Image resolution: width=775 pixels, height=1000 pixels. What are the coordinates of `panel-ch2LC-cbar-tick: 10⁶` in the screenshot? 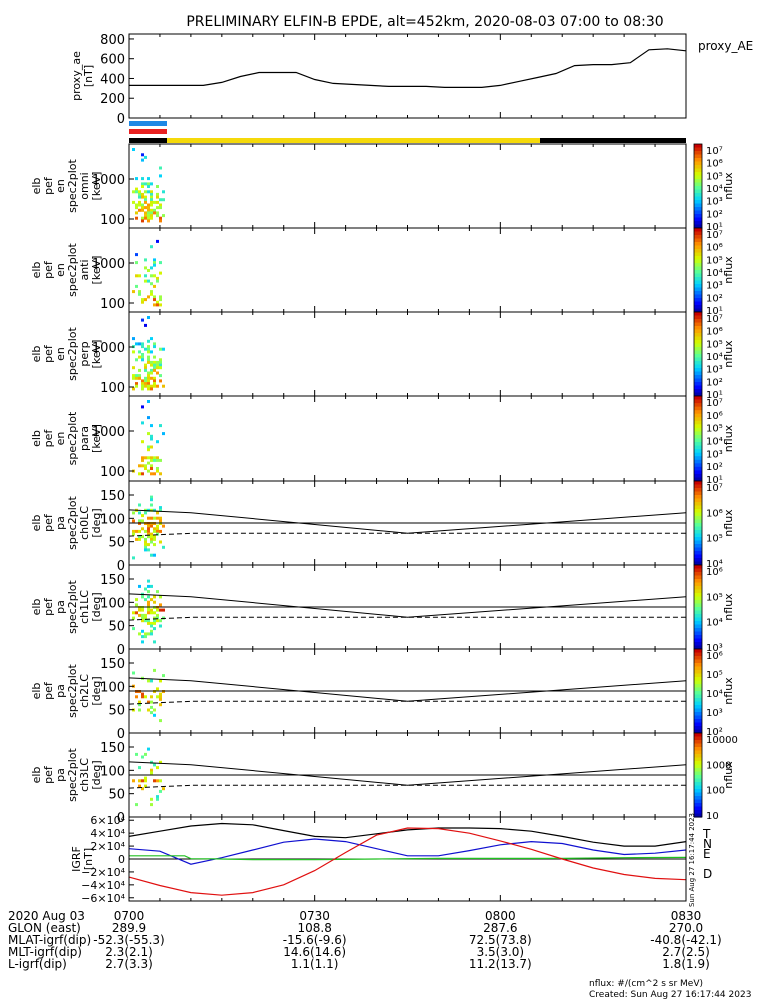 It's located at (714, 656).